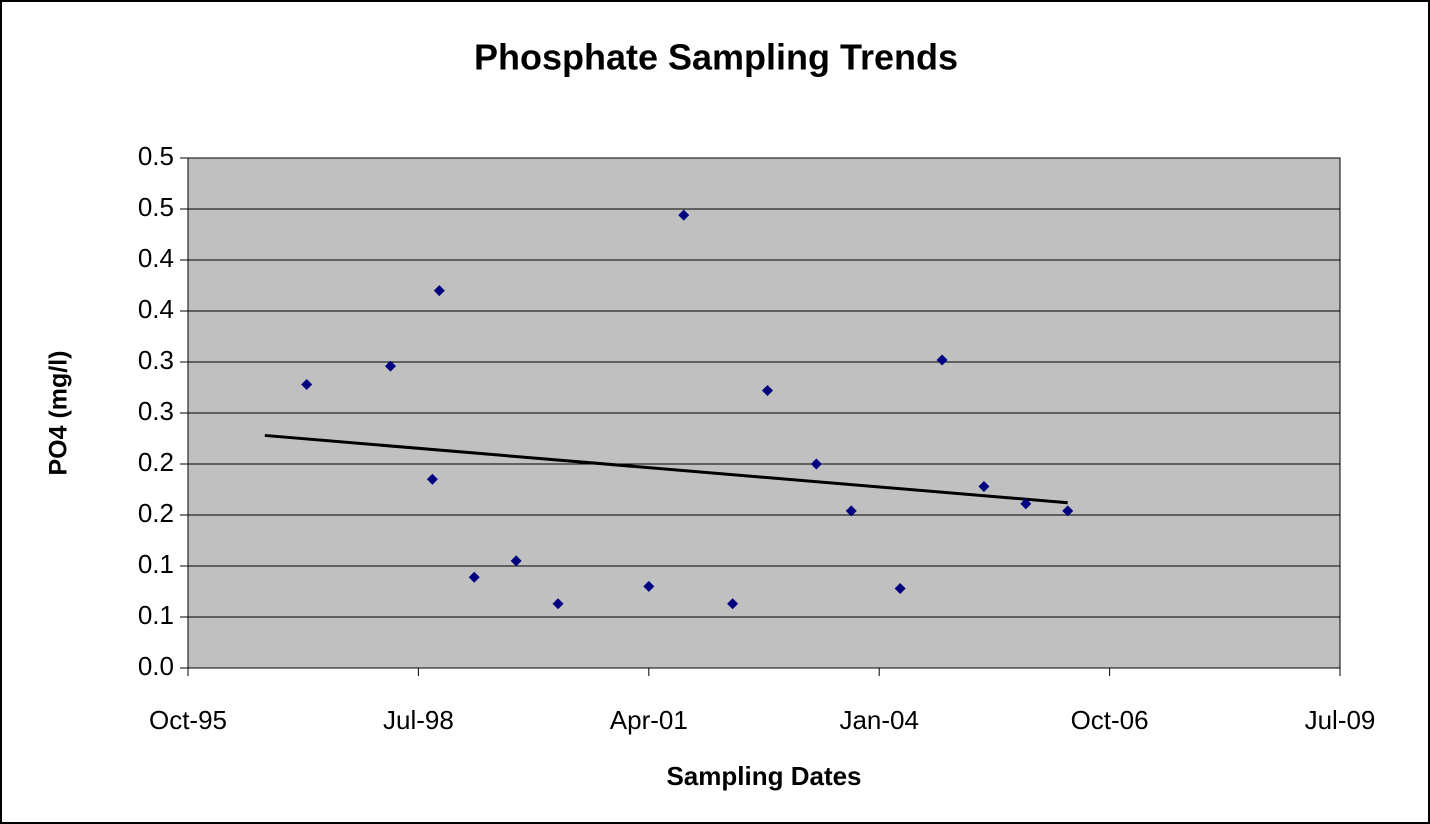  Describe the element at coordinates (156, 666) in the screenshot. I see `y-tick-label: 0.0` at that location.